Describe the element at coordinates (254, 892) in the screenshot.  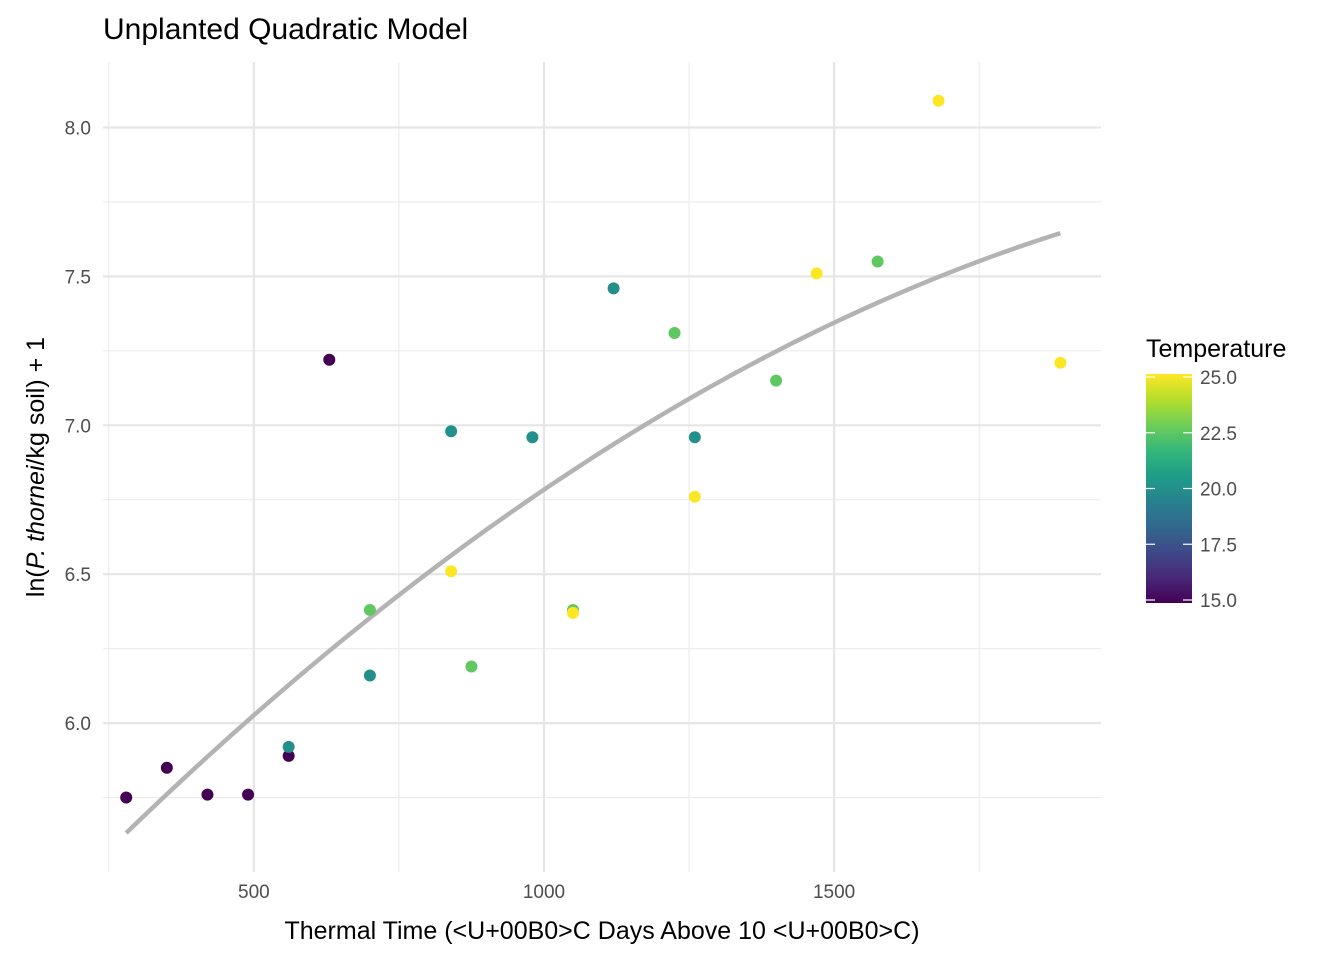
I see `x-tick-label: 500` at that location.